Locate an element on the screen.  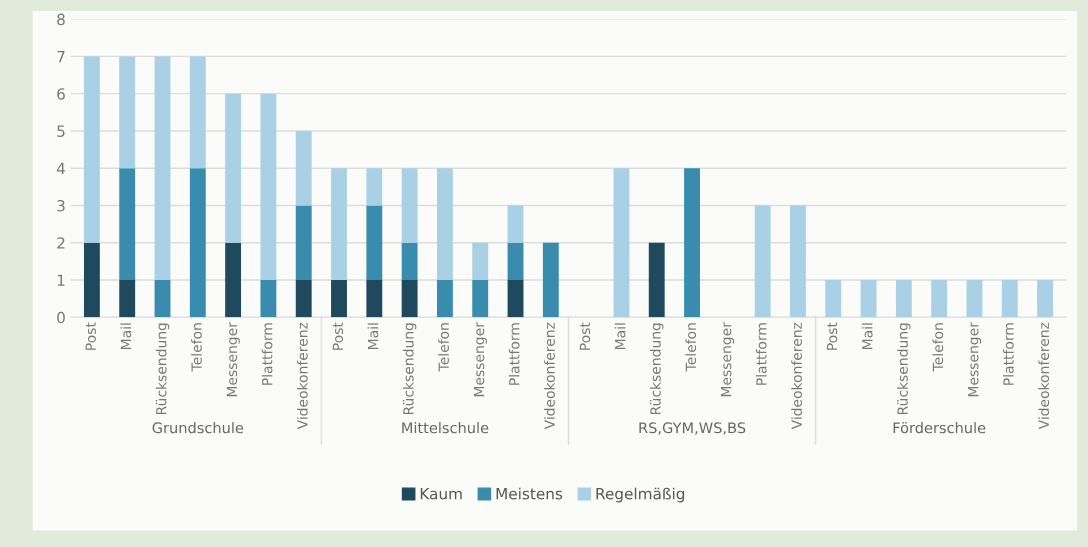
text: Grundschule is located at coordinates (198, 428).